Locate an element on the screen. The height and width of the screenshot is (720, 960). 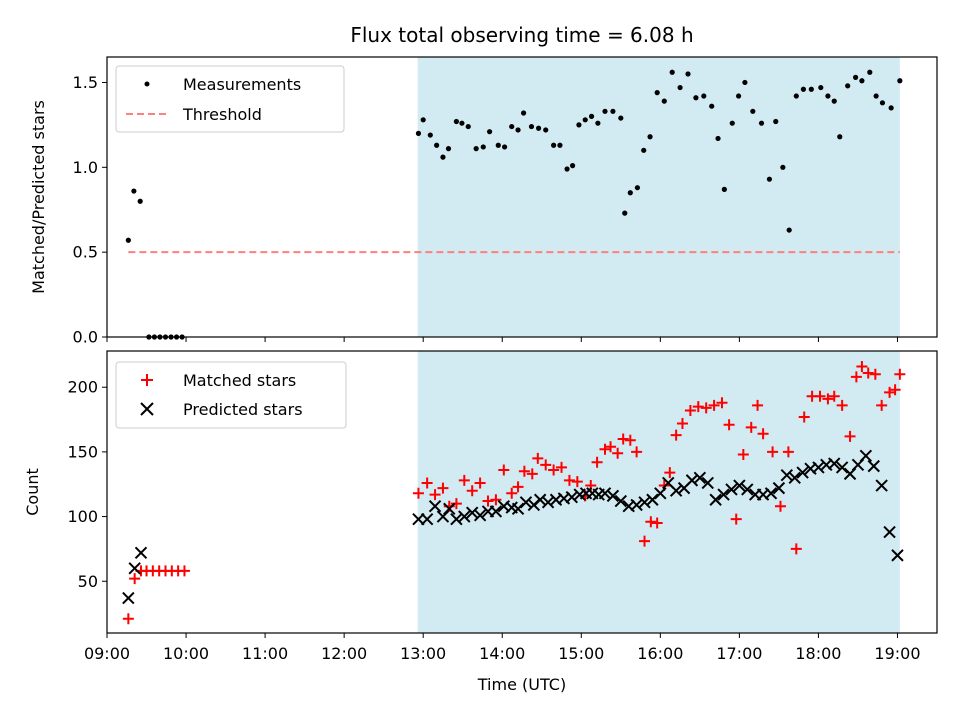
matched-legend-label: Matched stars is located at coordinates (239, 380).